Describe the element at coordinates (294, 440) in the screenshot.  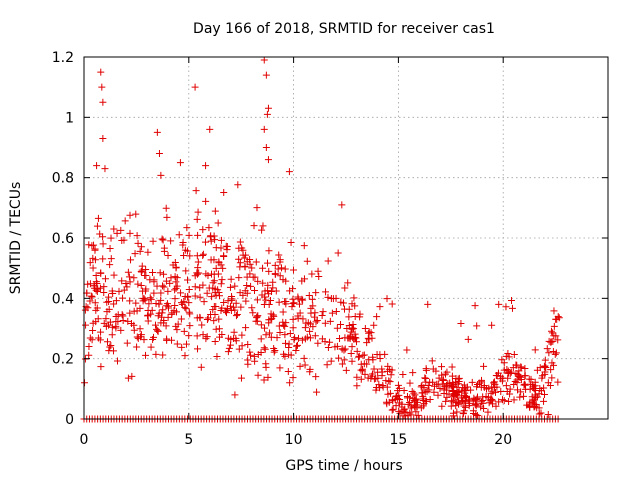
I see `x-tick-label: 10` at that location.